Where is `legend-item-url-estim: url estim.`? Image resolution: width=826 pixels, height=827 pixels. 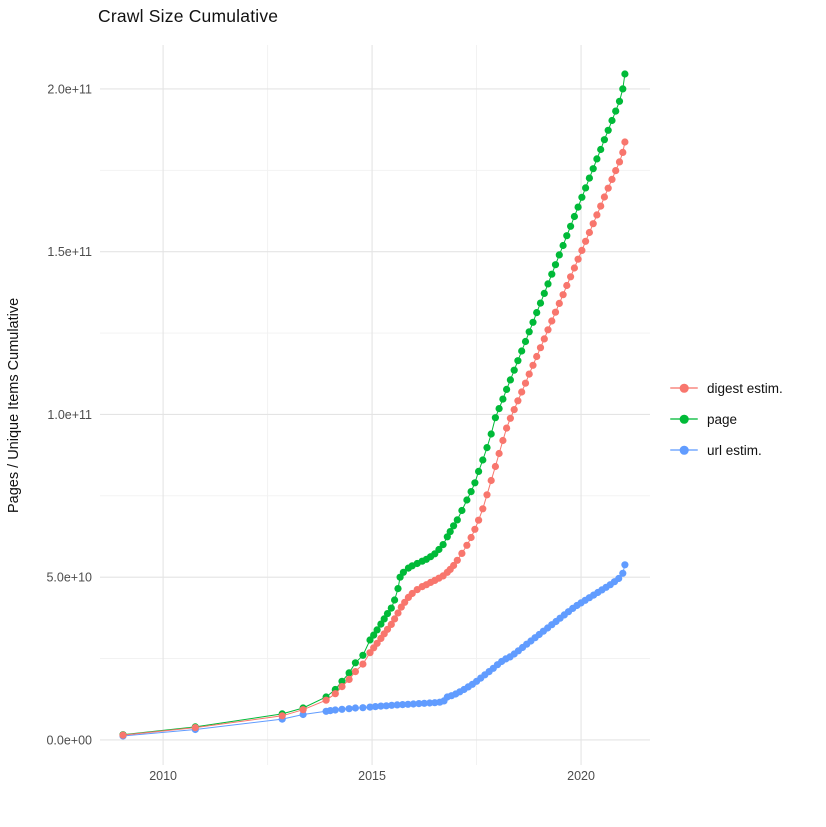 legend-item-url-estim: url estim. is located at coordinates (726, 450).